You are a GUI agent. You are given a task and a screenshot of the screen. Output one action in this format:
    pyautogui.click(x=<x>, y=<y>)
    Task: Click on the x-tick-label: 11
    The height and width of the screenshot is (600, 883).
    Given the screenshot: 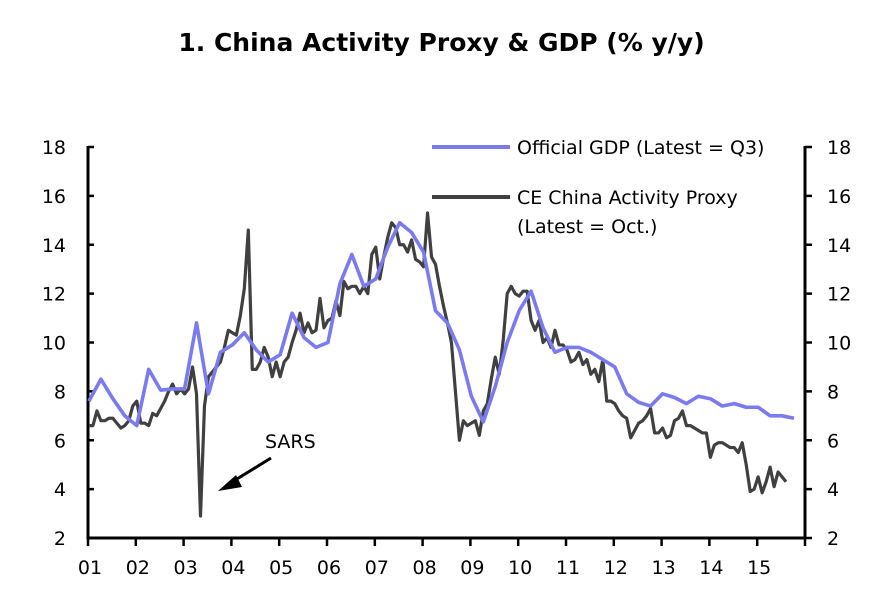 What is the action you would take?
    pyautogui.click(x=568, y=568)
    